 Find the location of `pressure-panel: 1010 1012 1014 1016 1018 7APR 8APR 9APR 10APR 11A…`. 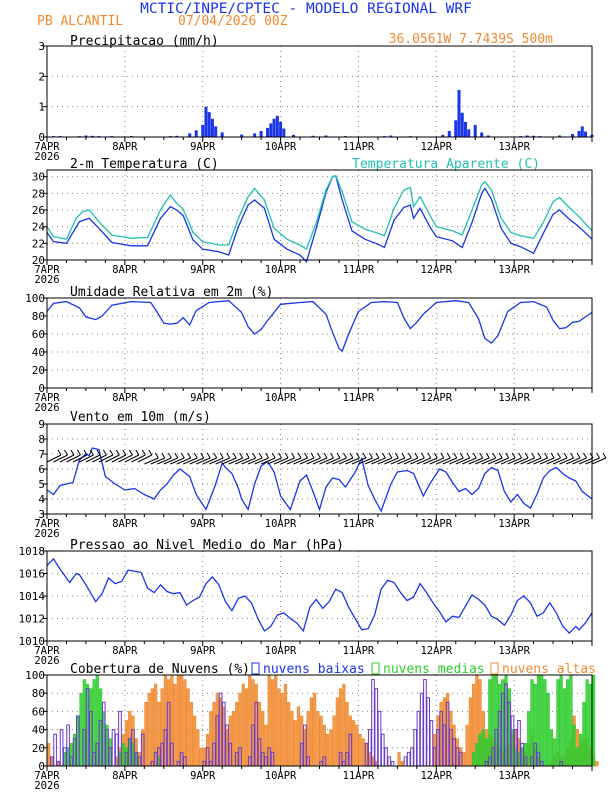

pressure-panel: 1010 1012 1014 1016 1018 7APR 8APR 9APR 10APR 11A… is located at coordinates (306, 606).